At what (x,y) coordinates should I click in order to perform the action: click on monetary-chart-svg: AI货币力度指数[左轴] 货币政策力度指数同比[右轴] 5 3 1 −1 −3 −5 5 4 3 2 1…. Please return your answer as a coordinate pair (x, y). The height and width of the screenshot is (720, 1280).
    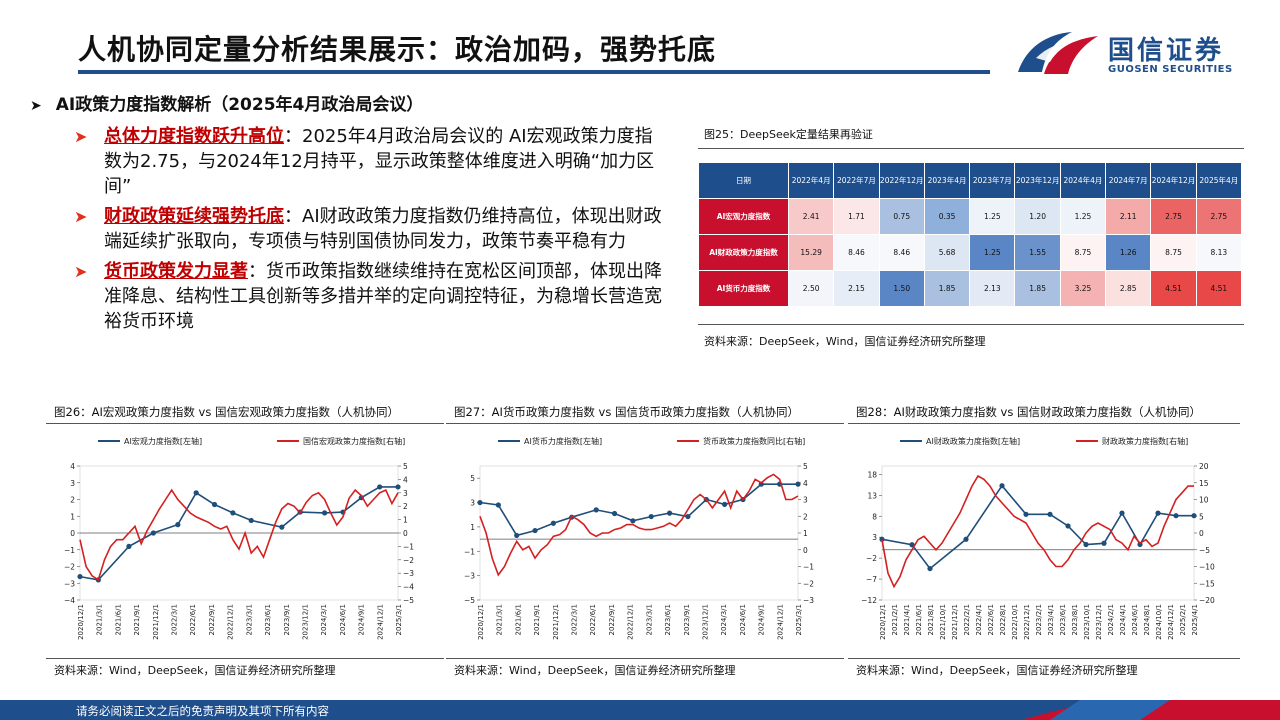
    Looking at the image, I should click on (639, 538).